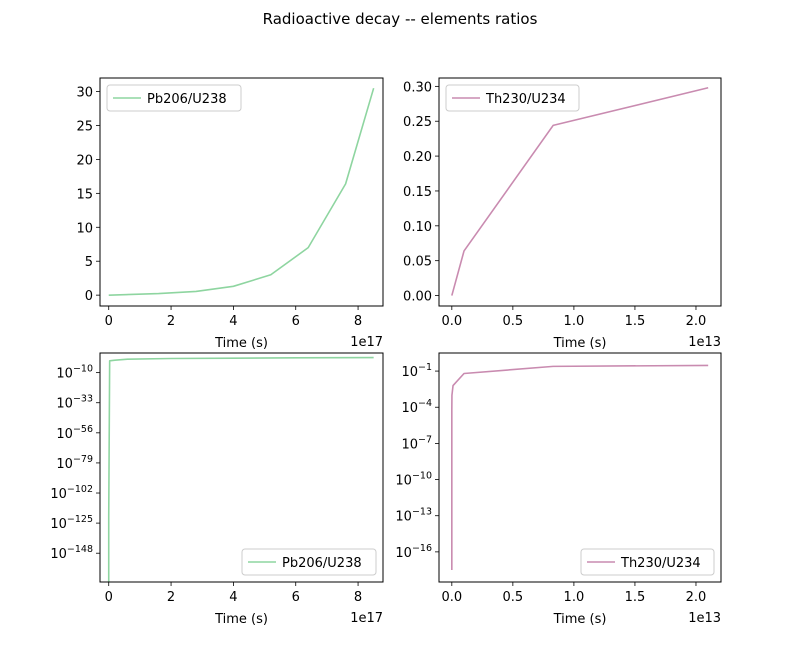 The image size is (800, 658). What do you see at coordinates (84, 228) in the screenshot?
I see `y-tick-label: 10` at bounding box center [84, 228].